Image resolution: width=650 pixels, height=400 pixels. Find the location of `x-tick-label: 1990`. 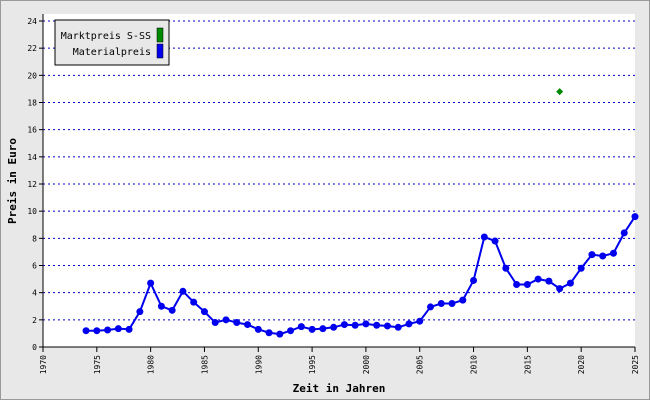

x-tick-label: 1990 is located at coordinates (258, 364).